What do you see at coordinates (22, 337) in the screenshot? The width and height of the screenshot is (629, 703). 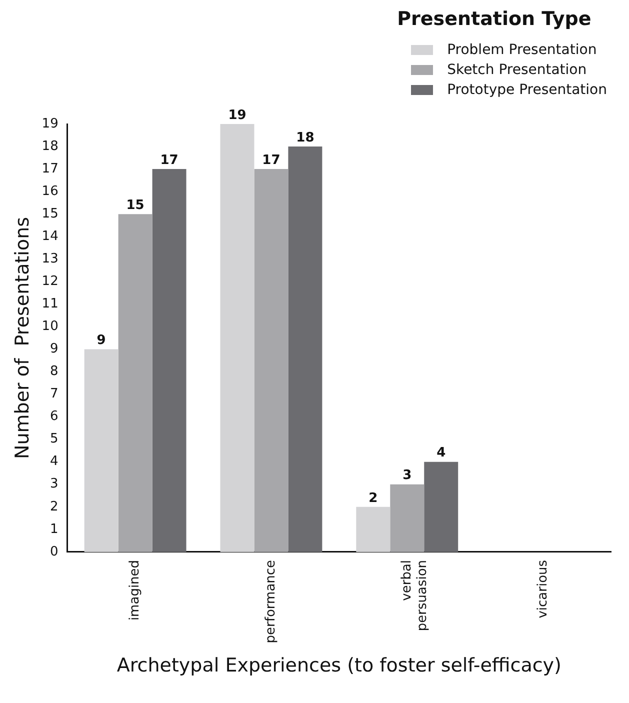 I see `y-axis-title: Number of Presentations` at bounding box center [22, 337].